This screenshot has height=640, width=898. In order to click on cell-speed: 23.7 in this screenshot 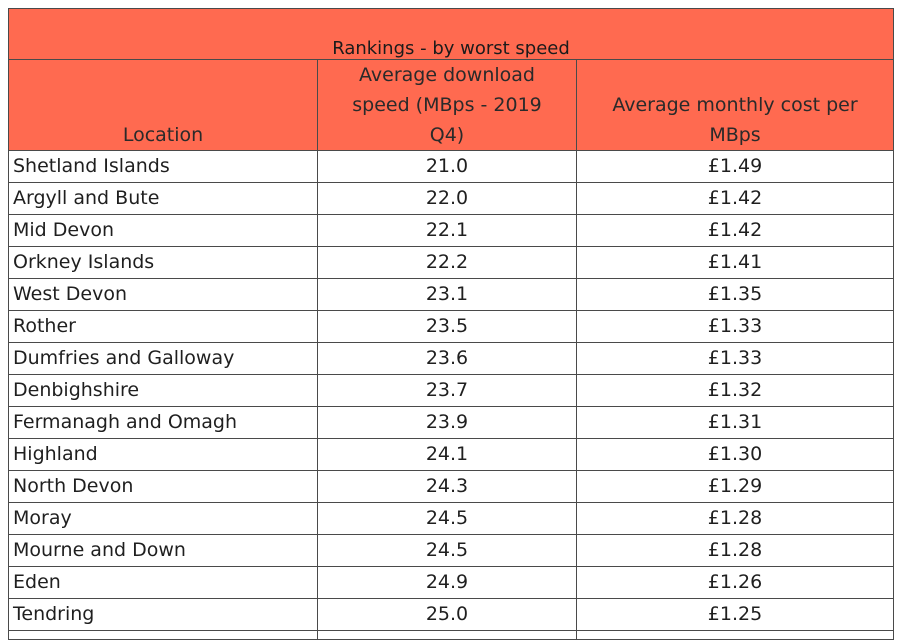, I will do `click(447, 390)`.